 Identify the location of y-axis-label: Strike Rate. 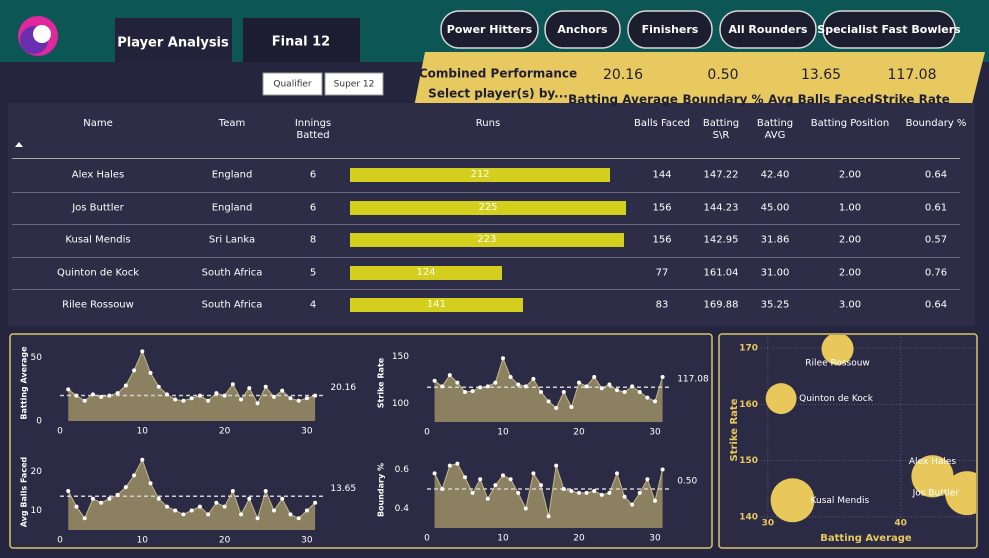
(381, 382).